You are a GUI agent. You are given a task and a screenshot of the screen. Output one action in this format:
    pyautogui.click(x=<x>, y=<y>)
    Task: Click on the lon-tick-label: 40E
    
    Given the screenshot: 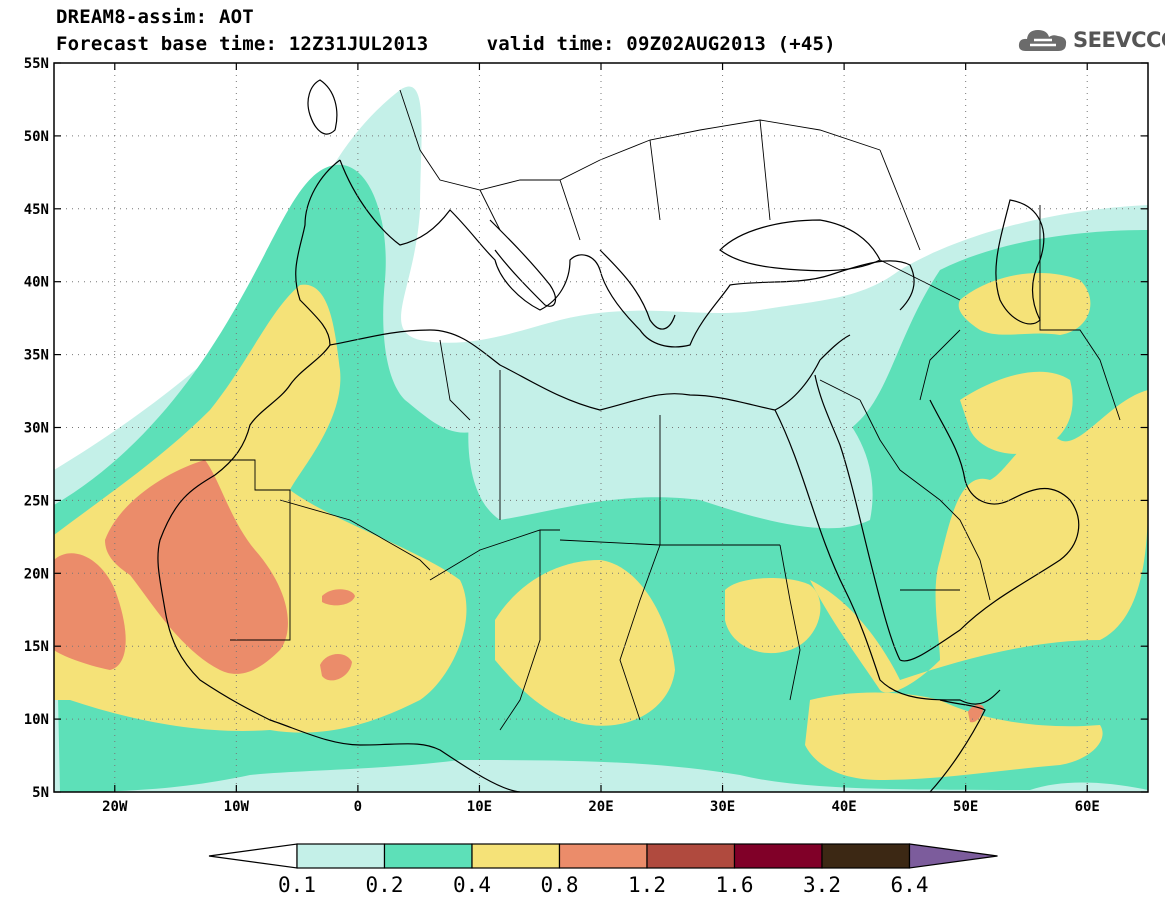 What is the action you would take?
    pyautogui.click(x=843, y=807)
    